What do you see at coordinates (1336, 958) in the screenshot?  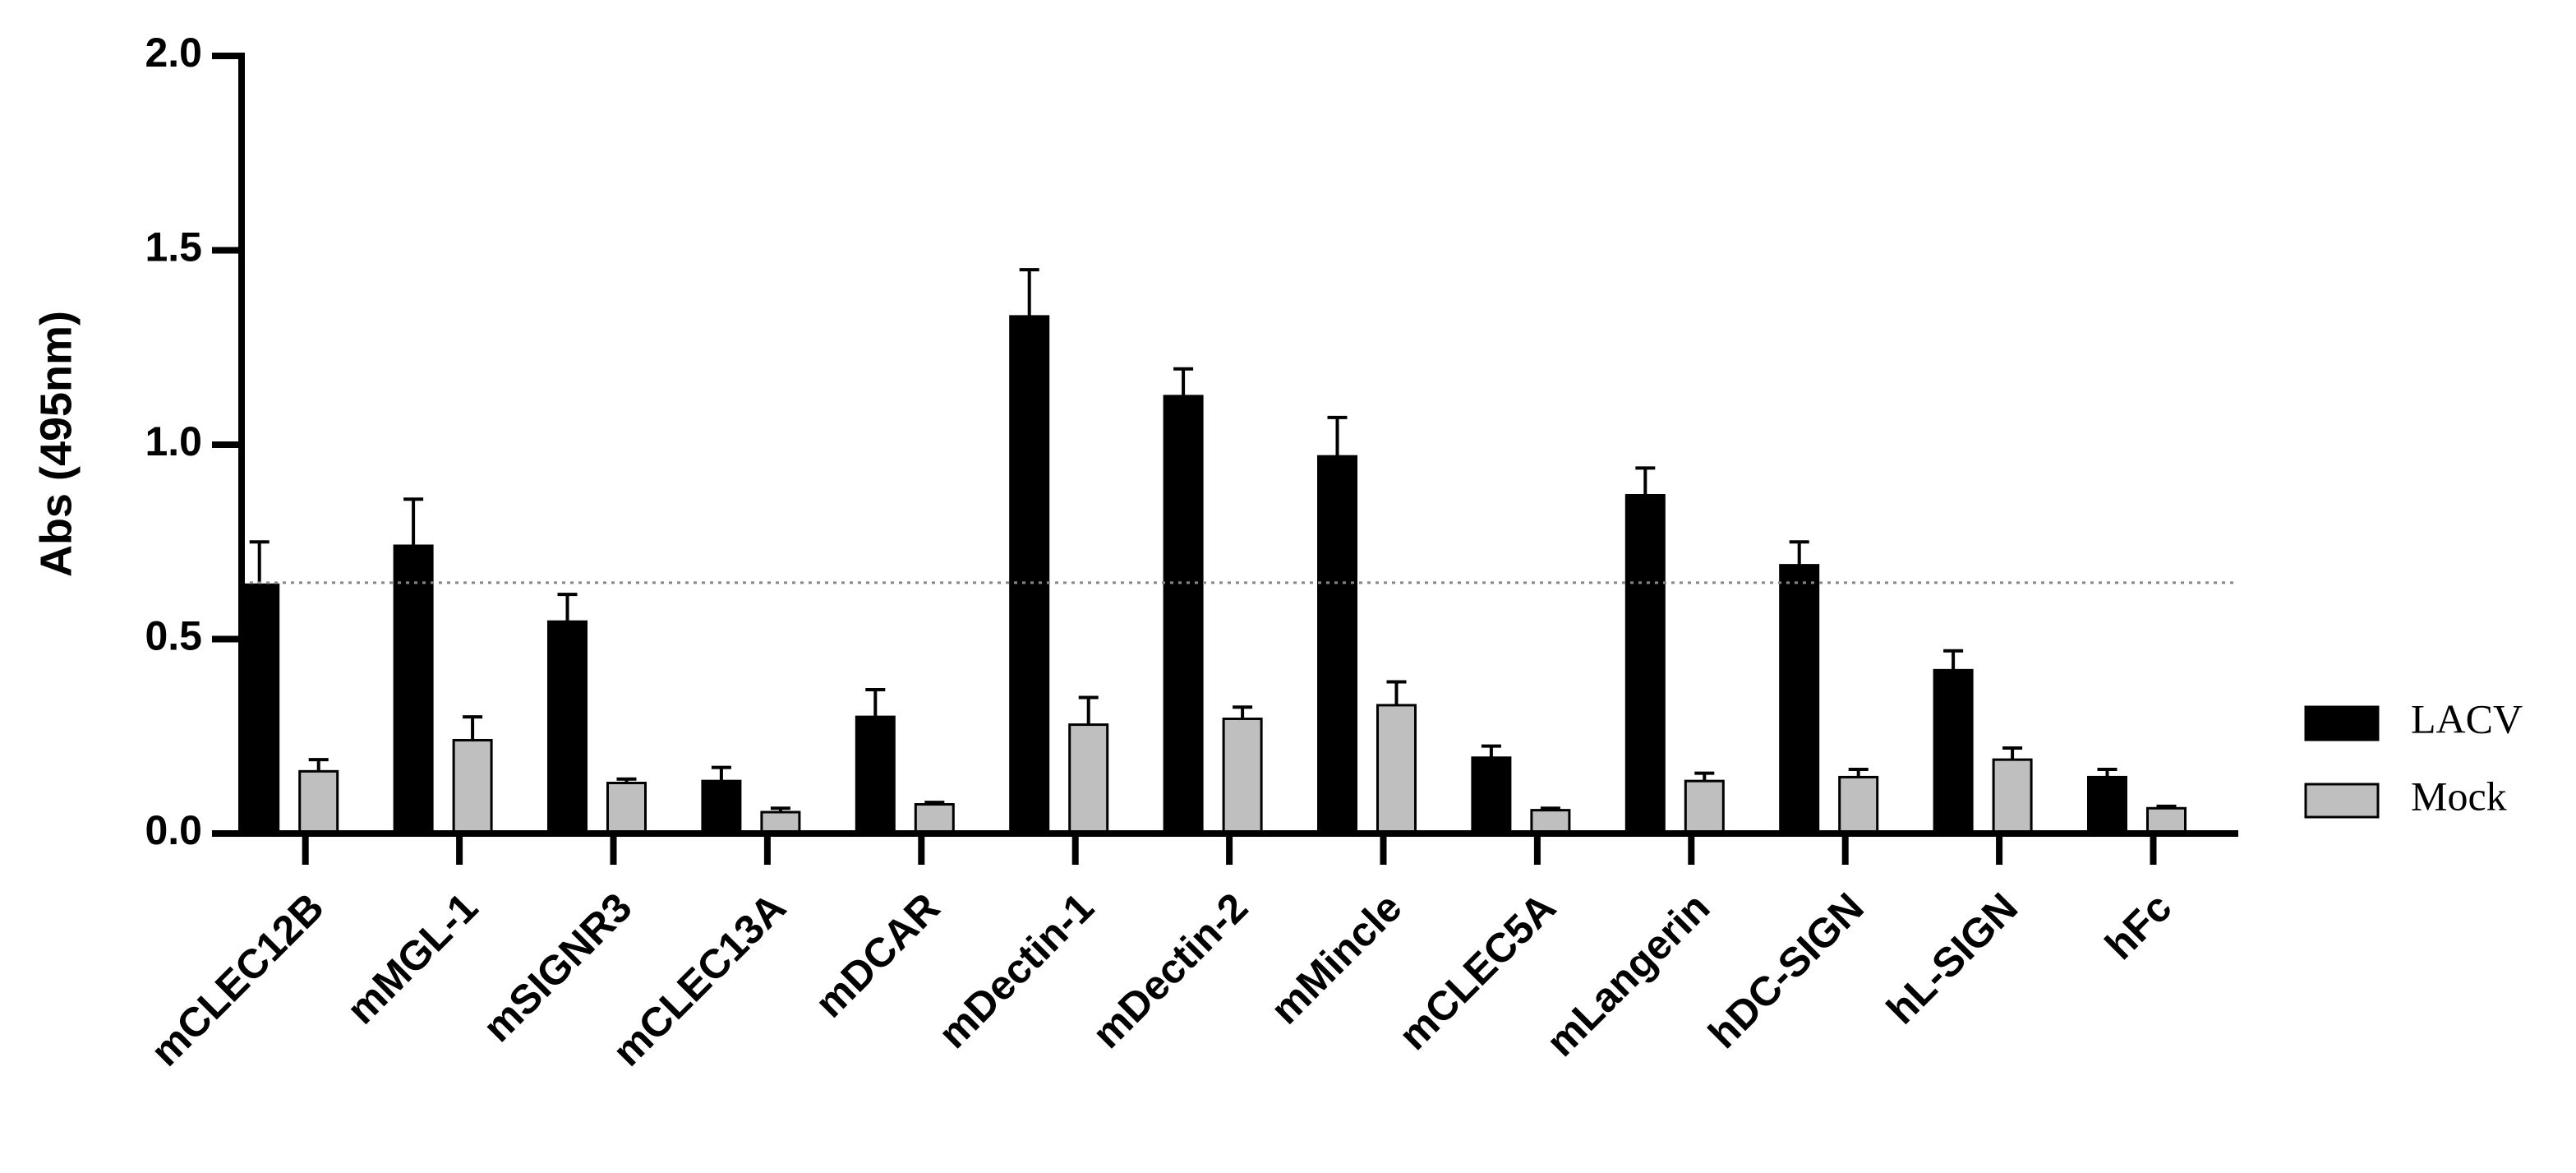 I see `x-tick-label: mMincle` at bounding box center [1336, 958].